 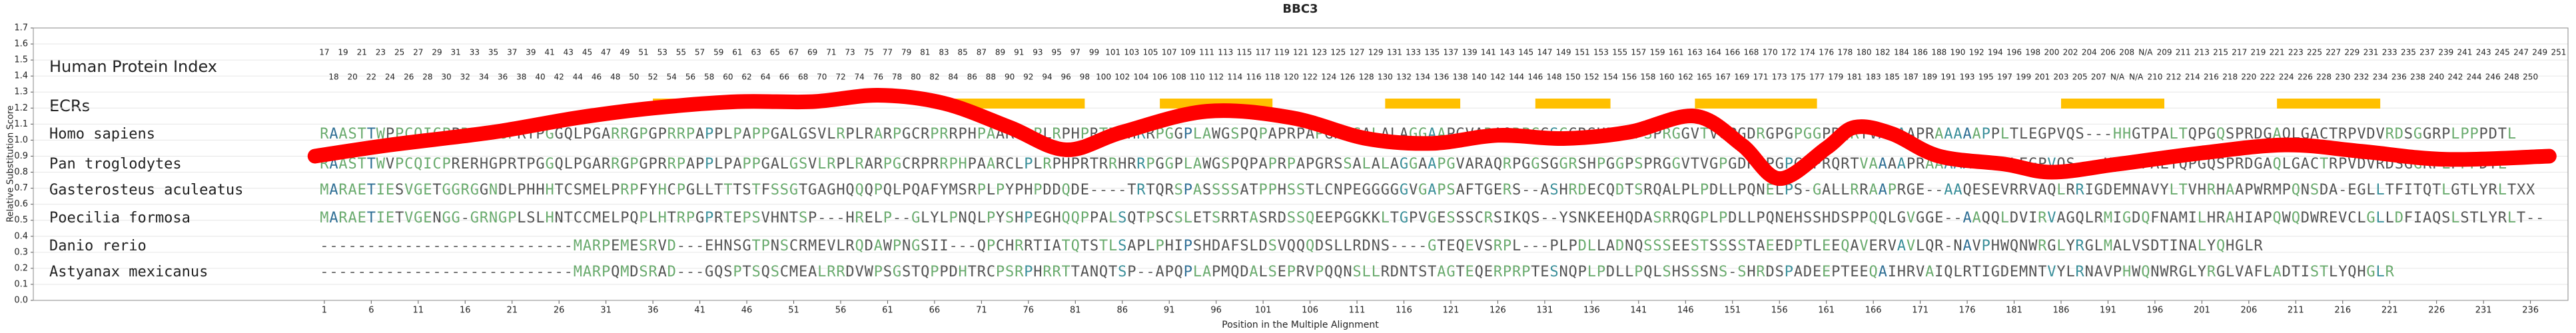 What do you see at coordinates (1094, 52) in the screenshot?
I see `index-top: 99` at bounding box center [1094, 52].